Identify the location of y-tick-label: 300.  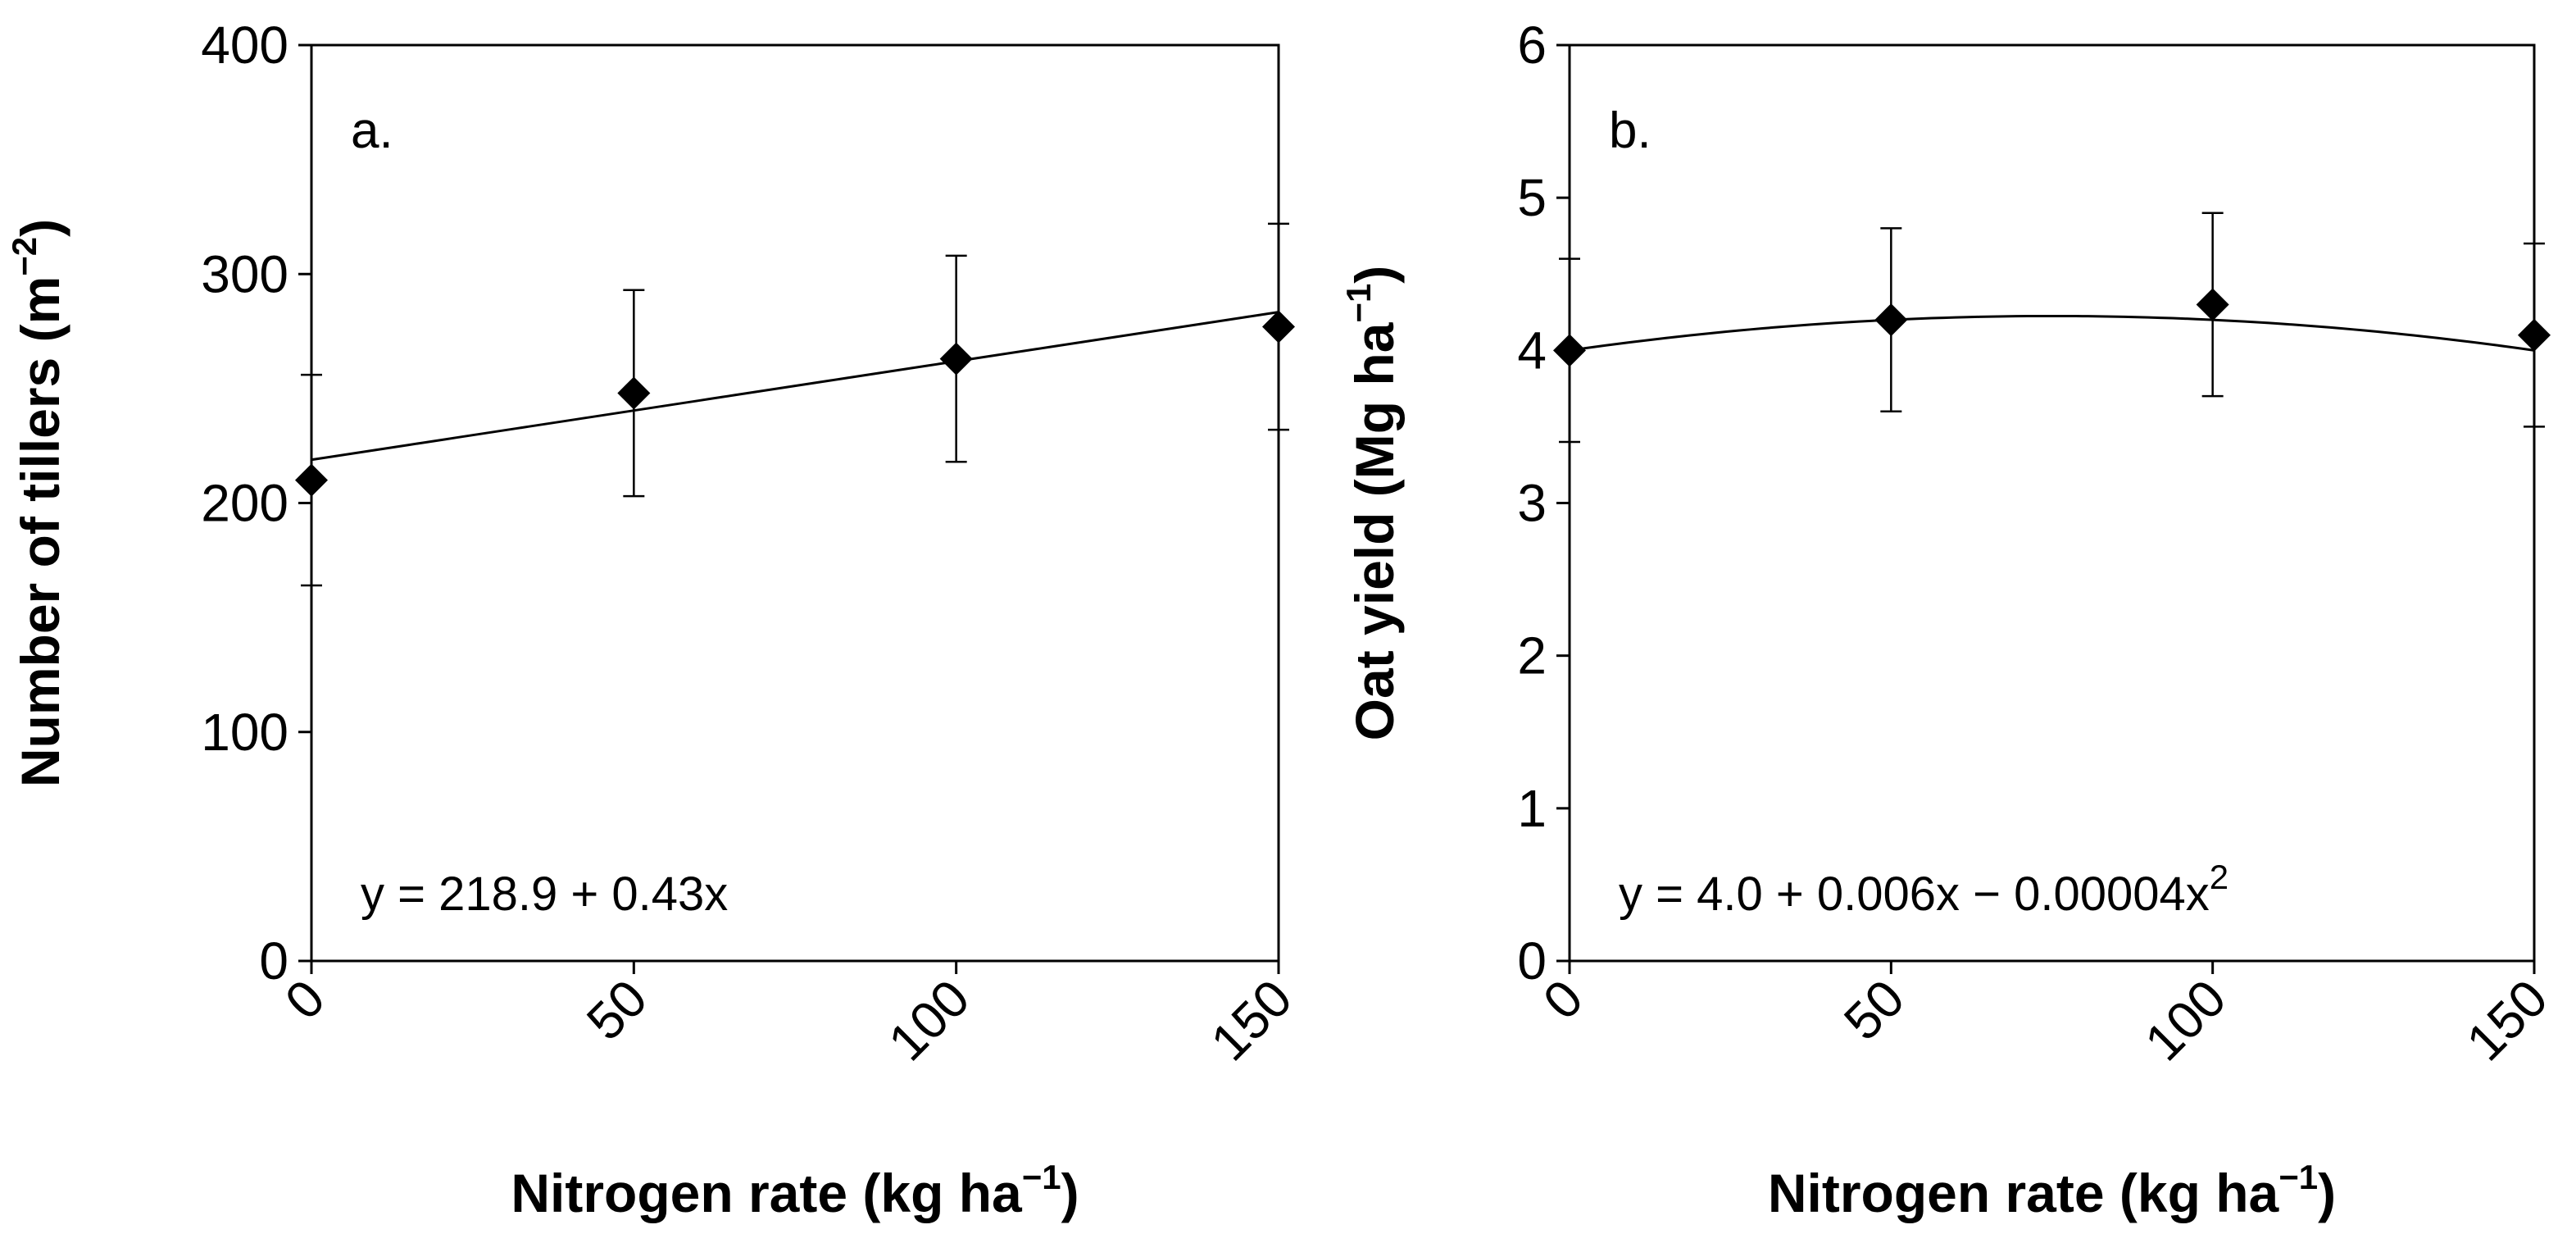
(244, 273).